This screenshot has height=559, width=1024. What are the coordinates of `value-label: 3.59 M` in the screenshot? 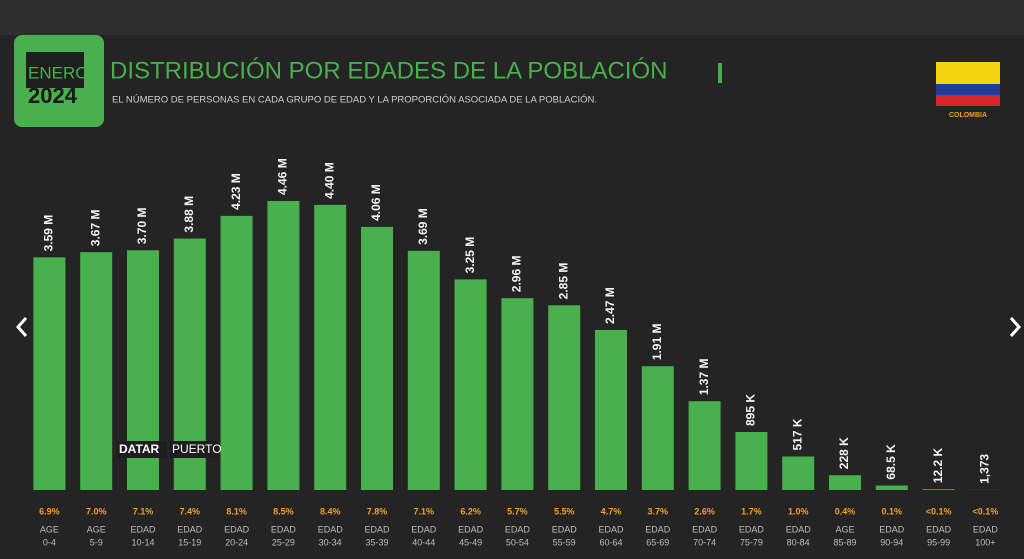 It's located at (49, 233).